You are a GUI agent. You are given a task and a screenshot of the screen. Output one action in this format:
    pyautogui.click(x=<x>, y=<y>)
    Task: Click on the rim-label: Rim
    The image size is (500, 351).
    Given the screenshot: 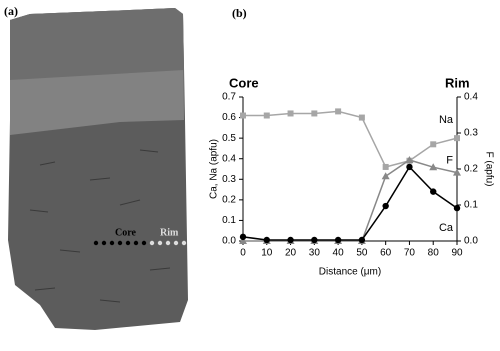 What is the action you would take?
    pyautogui.click(x=169, y=232)
    